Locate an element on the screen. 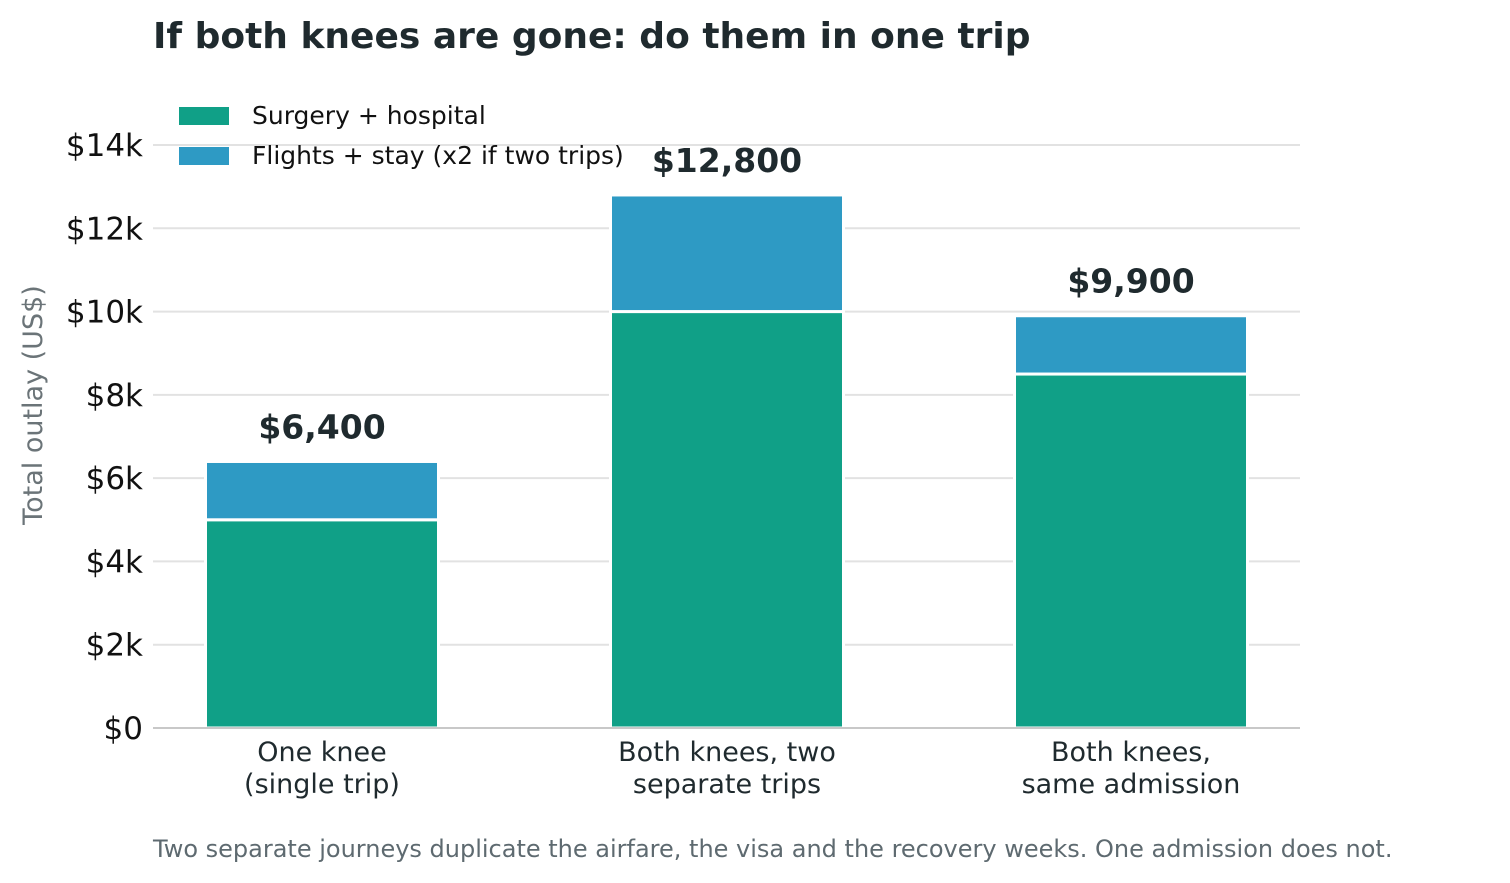  y-tick-label: $0 is located at coordinates (123, 729).